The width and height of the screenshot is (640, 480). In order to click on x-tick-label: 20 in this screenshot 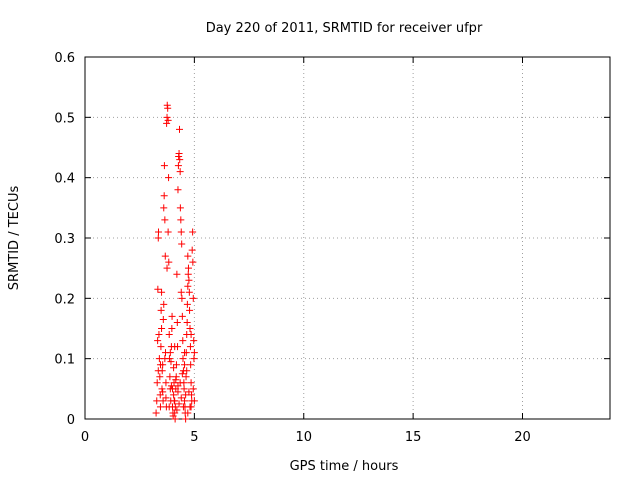, I will do `click(522, 437)`.